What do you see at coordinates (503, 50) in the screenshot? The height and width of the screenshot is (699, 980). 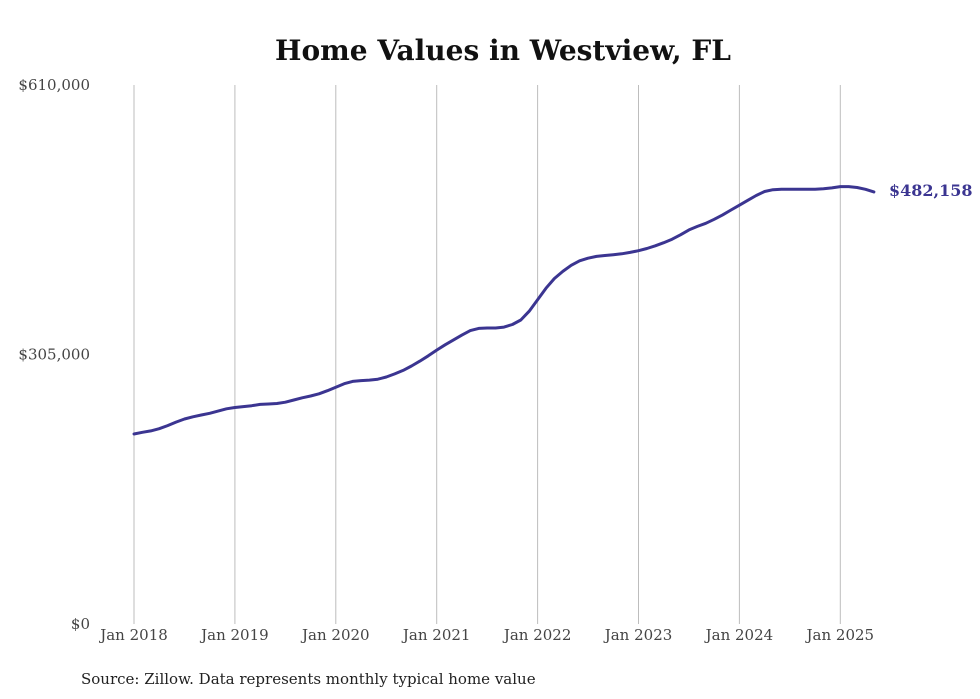 I see `chart-title: Home Values in Westview, FL` at bounding box center [503, 50].